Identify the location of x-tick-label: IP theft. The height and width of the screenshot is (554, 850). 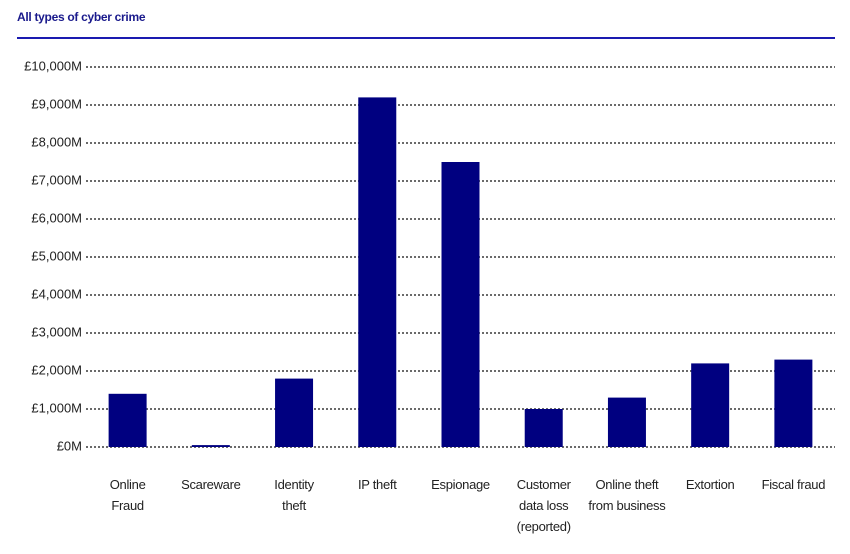
(377, 484).